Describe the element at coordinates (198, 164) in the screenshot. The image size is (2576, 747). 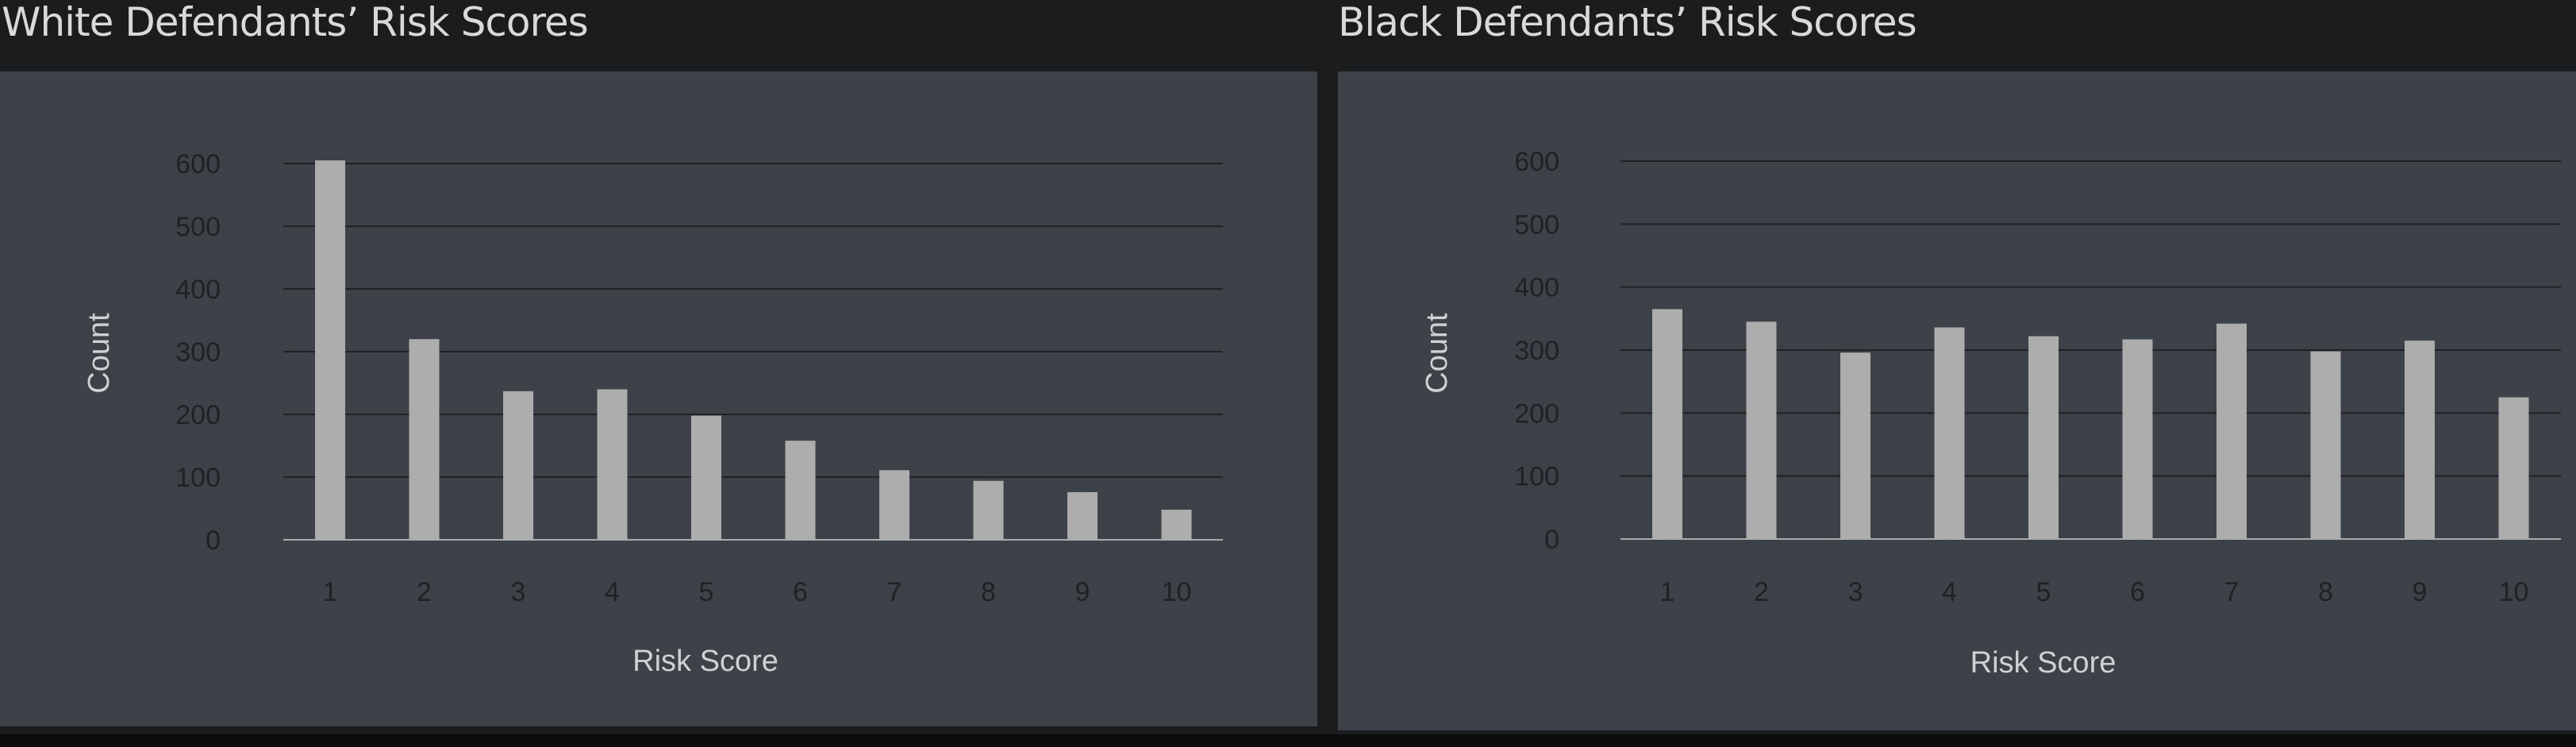
I see `y-tick-label-white-600: 600` at that location.